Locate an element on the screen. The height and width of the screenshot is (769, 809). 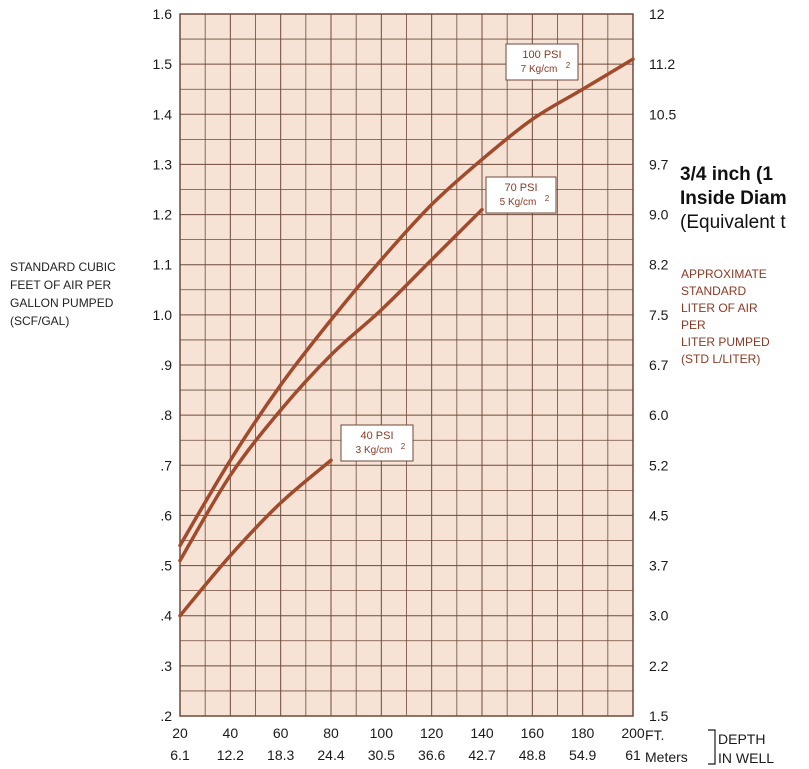
right-axis-label-line: (STD L/LITER) is located at coordinates (721, 359).